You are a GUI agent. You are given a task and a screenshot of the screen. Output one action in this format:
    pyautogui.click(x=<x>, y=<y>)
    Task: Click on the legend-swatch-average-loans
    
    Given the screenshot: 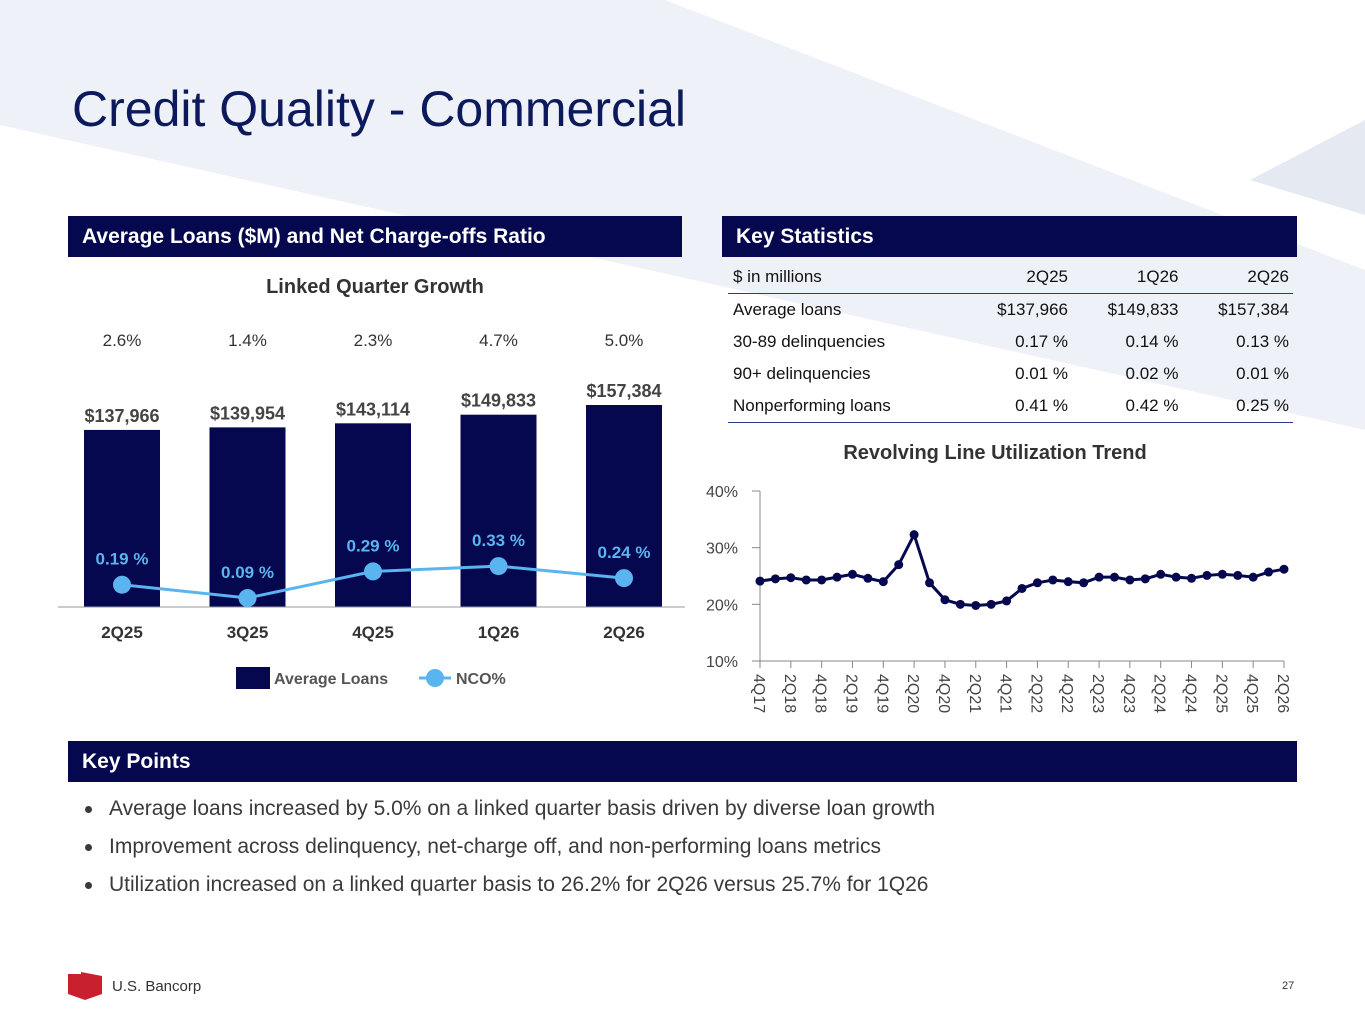 What is the action you would take?
    pyautogui.click(x=253, y=678)
    